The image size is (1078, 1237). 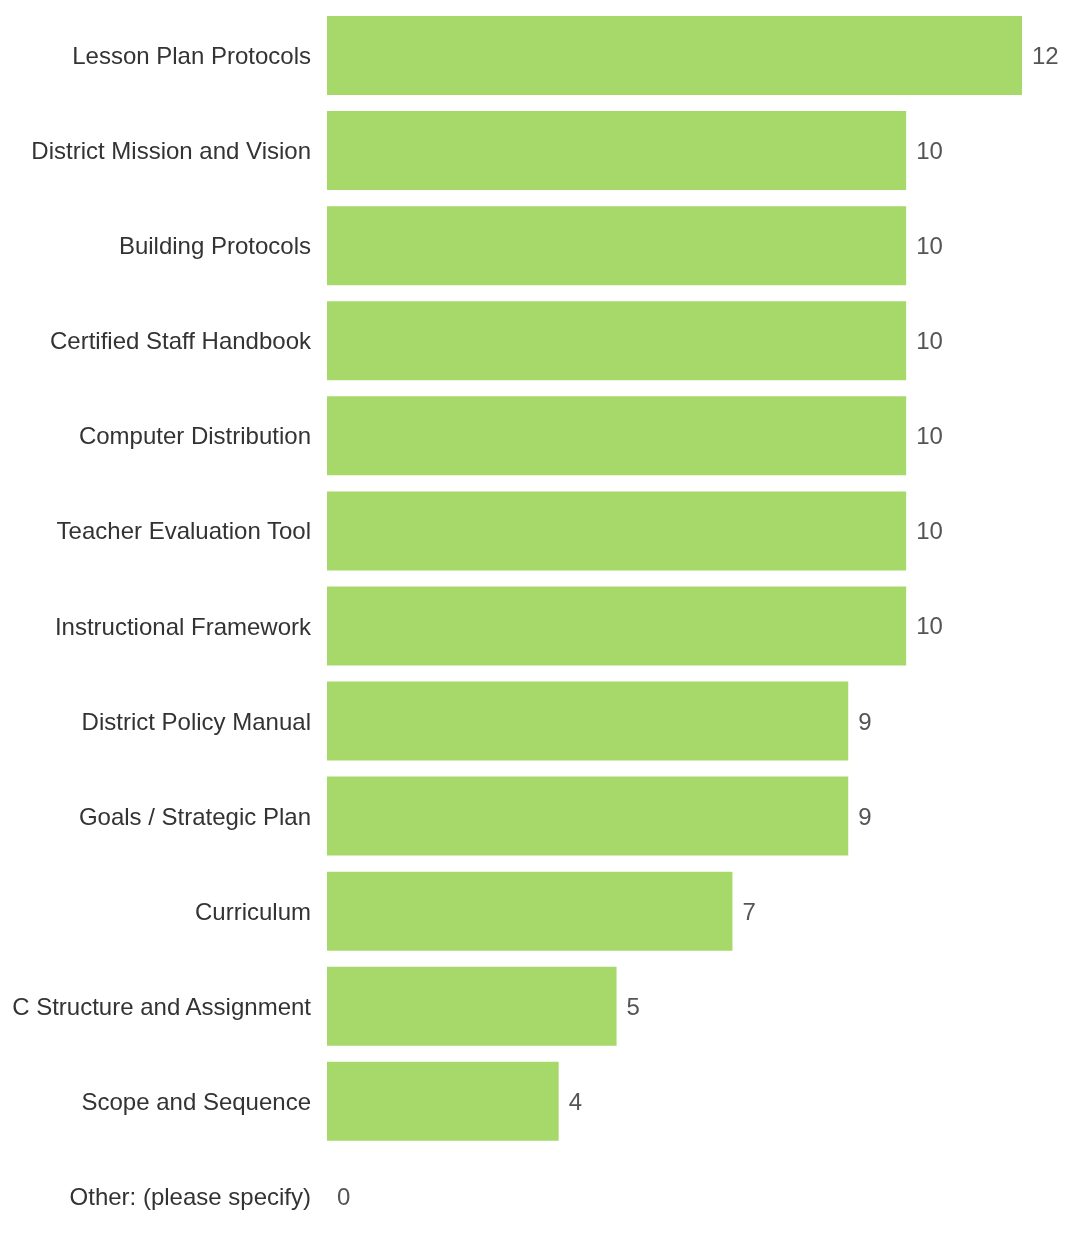 What do you see at coordinates (1045, 55) in the screenshot?
I see `data-label: 12` at bounding box center [1045, 55].